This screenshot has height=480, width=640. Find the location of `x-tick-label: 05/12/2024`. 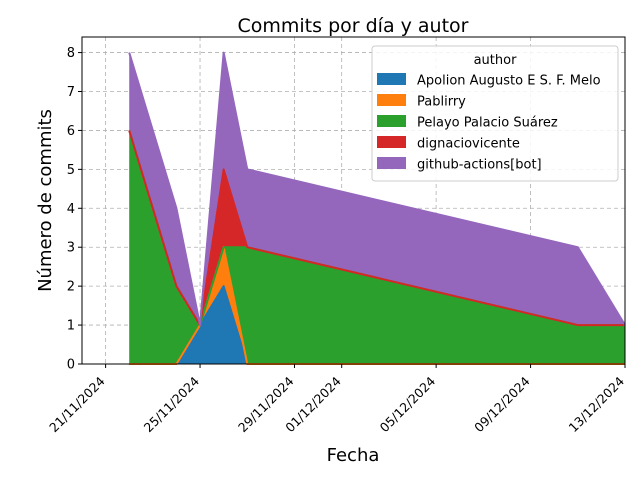

x-tick-label: 05/12/2024 is located at coordinates (408, 404).